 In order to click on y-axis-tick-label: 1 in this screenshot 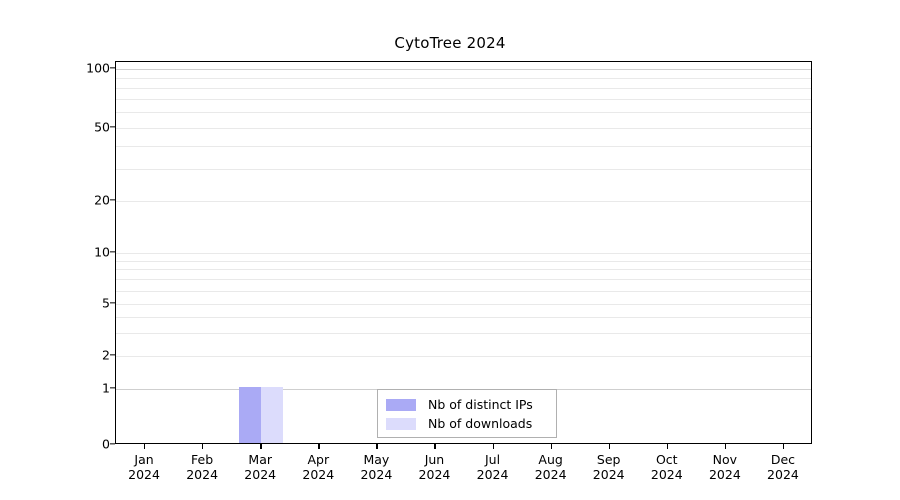, I will do `click(106, 388)`.